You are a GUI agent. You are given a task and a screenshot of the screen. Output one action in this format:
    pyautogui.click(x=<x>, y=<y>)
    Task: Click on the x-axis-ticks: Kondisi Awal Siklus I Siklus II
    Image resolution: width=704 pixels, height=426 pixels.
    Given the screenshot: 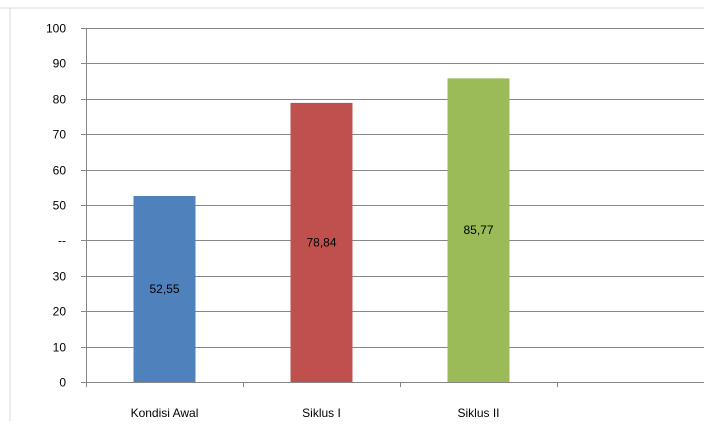 What is the action you would take?
    pyautogui.click(x=315, y=413)
    